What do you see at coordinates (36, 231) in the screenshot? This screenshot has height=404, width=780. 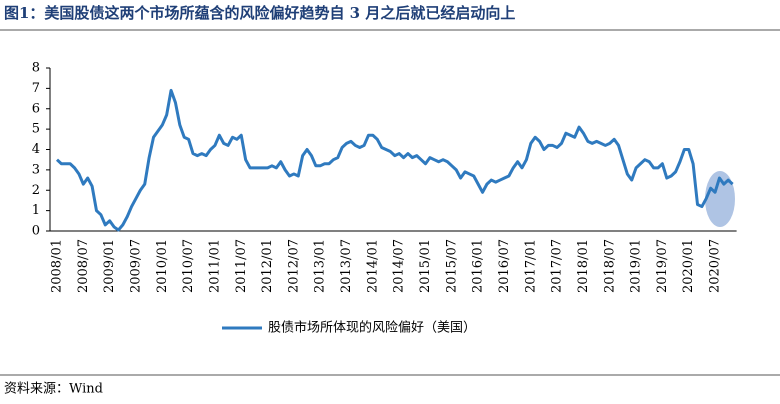 I see `y-tick-label: 0` at bounding box center [36, 231].